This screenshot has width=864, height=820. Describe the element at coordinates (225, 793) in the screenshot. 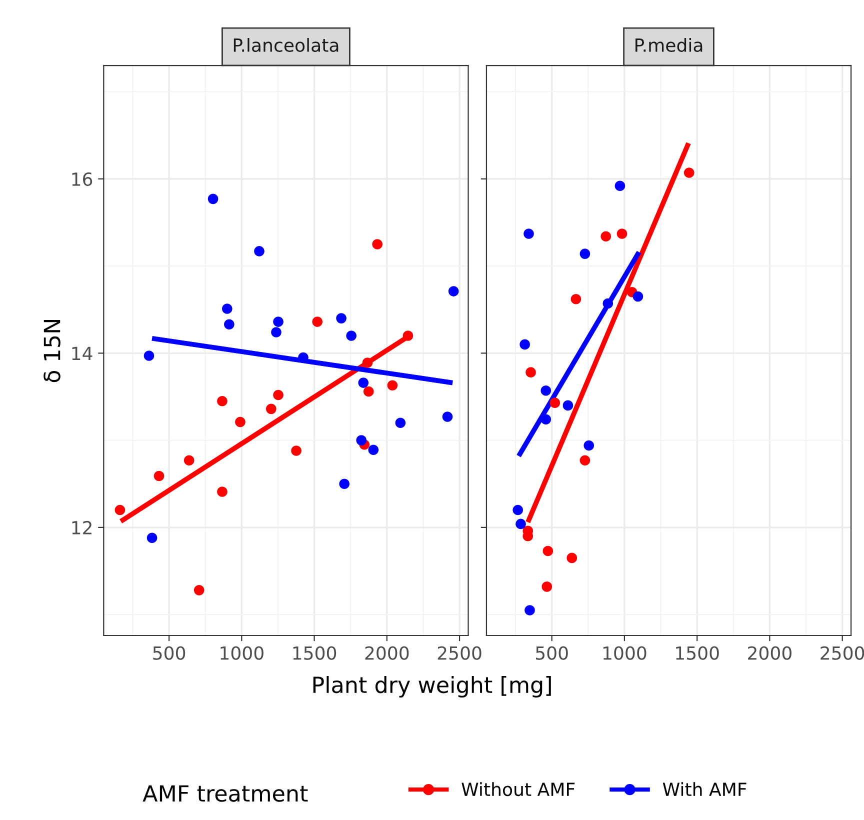

I see `legend-title: AMF treatment` at that location.